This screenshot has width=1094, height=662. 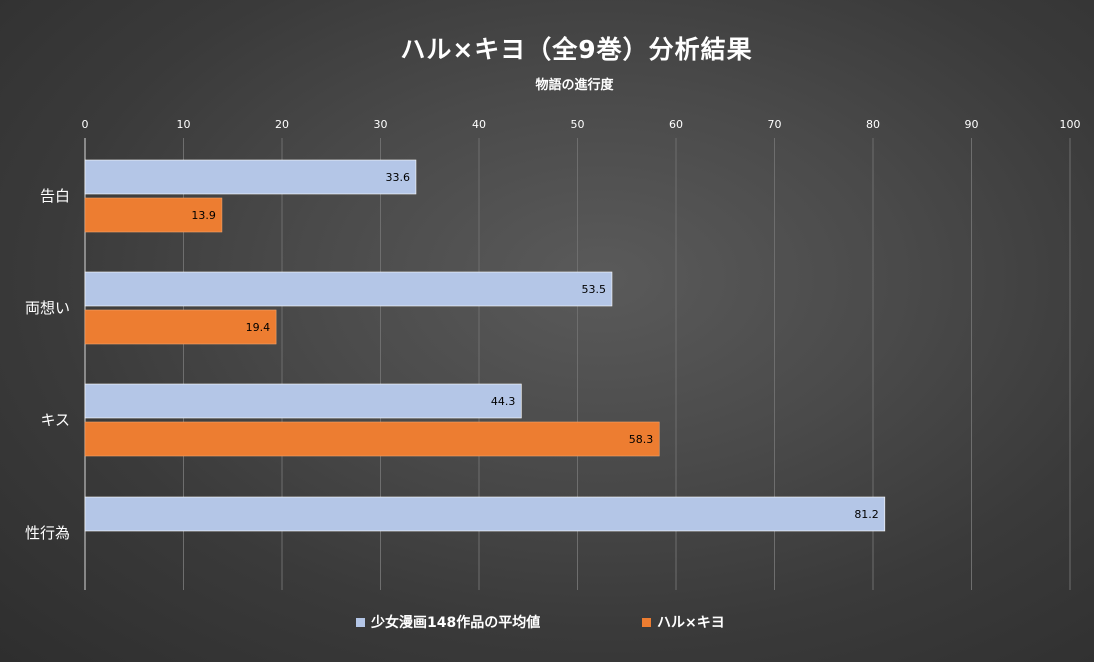 I want to click on legend-item: ハル×キヨ, so click(x=683, y=622).